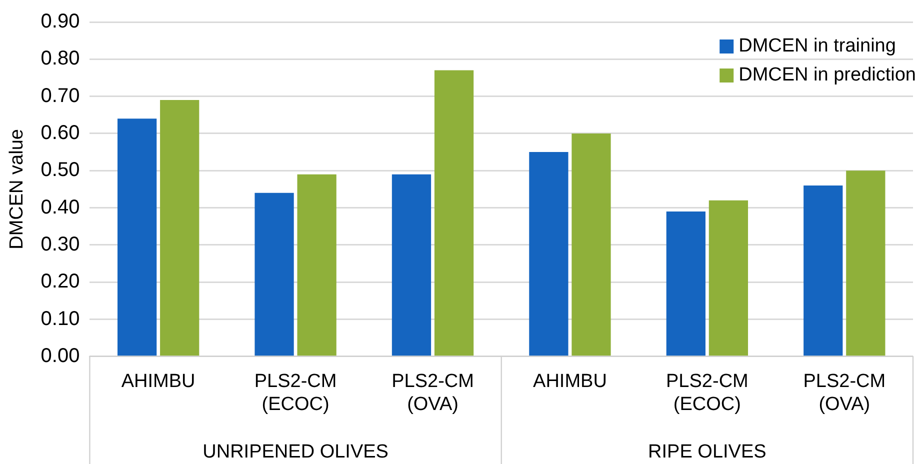 The image size is (921, 464). Describe the element at coordinates (60, 21) in the screenshot. I see `y-tick-label: 0.90` at that location.